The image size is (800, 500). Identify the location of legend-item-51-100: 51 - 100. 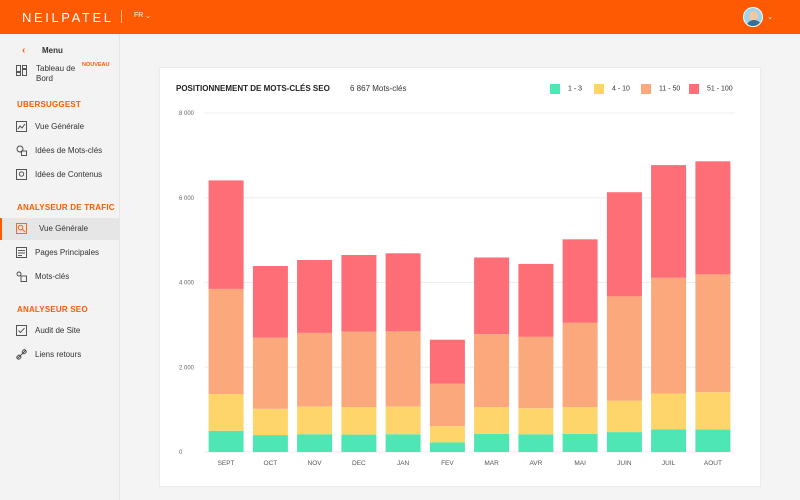
(711, 89).